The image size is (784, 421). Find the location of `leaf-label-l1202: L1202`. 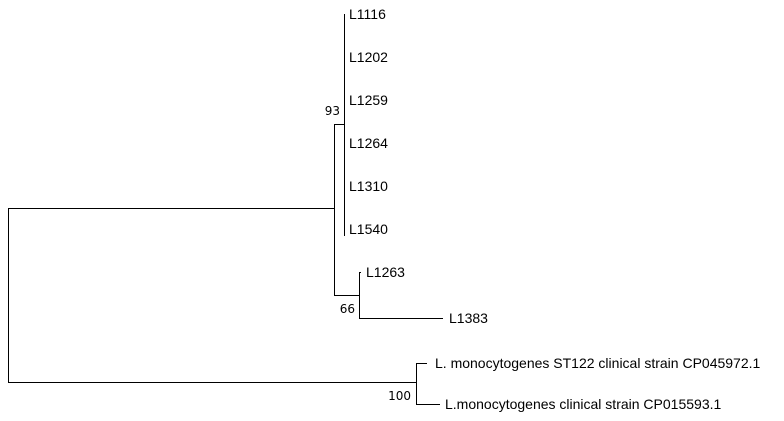

leaf-label-l1202: L1202 is located at coordinates (368, 57).